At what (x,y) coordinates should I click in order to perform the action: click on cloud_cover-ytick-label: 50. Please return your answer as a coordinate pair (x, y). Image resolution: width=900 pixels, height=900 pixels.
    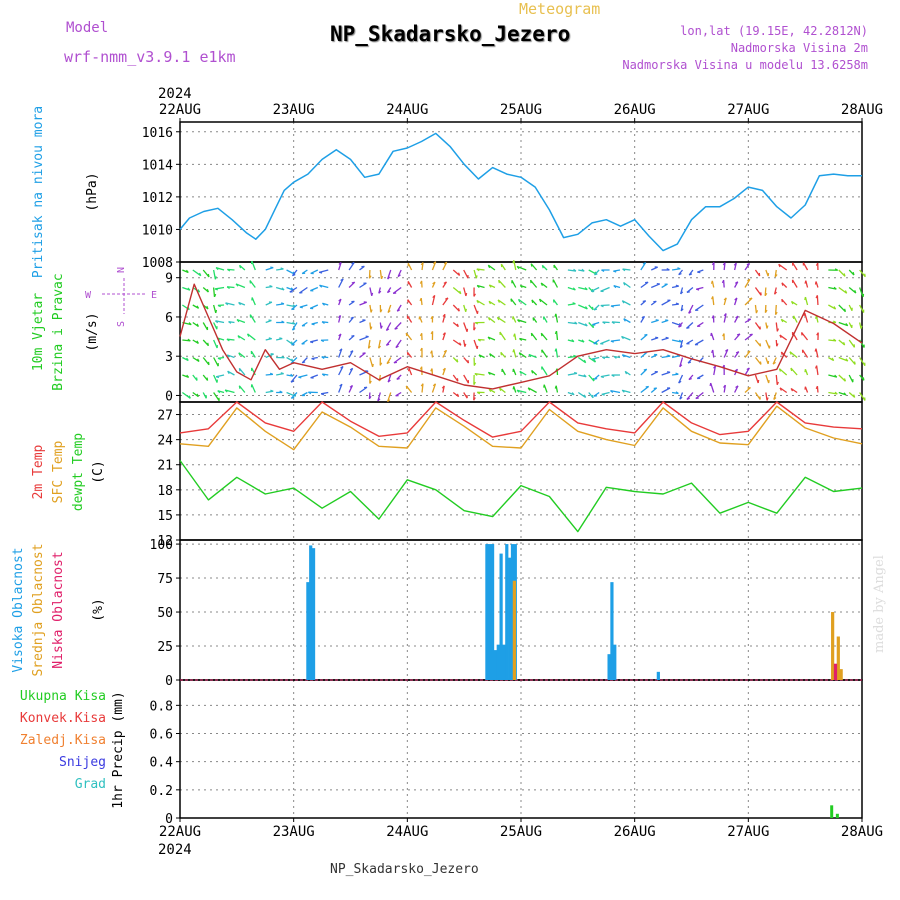
    Looking at the image, I should click on (165, 613).